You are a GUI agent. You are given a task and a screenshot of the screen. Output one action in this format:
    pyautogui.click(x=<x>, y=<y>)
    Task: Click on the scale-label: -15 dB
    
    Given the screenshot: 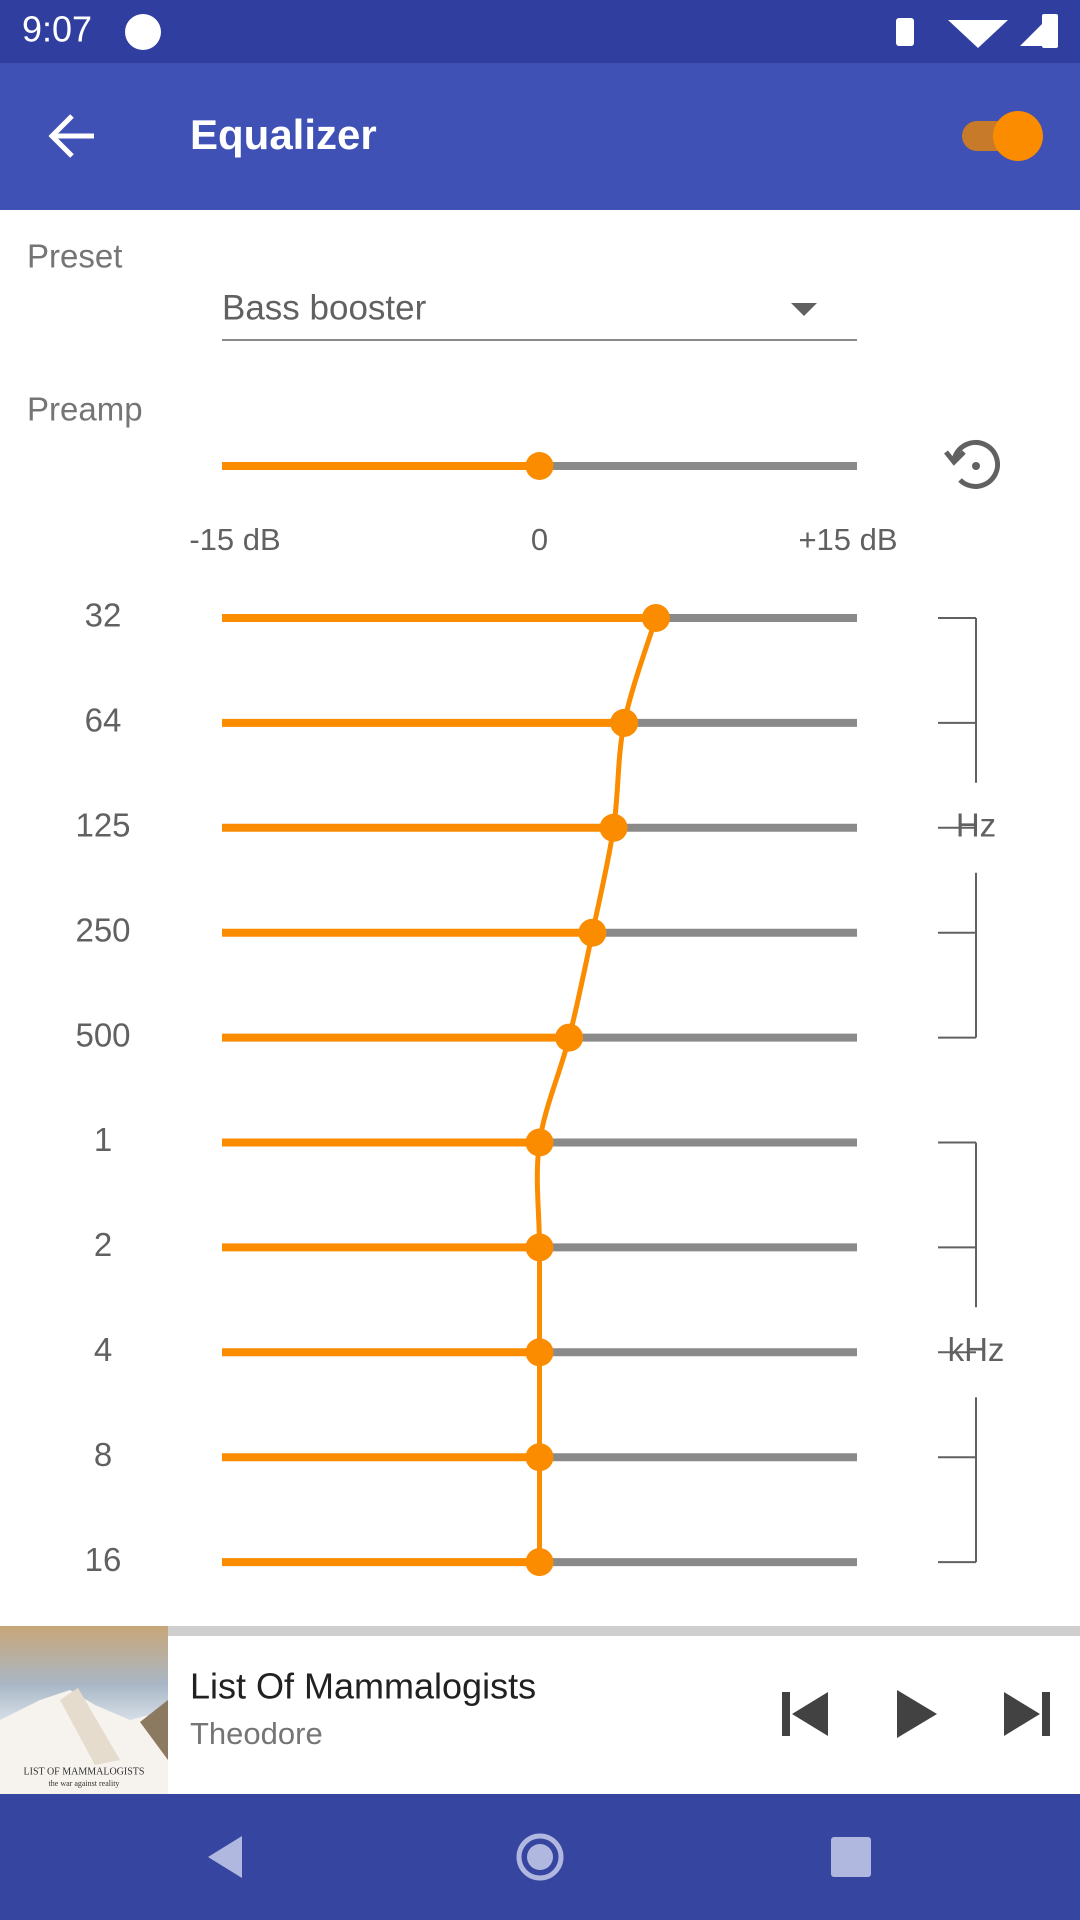 What is the action you would take?
    pyautogui.click(x=234, y=539)
    